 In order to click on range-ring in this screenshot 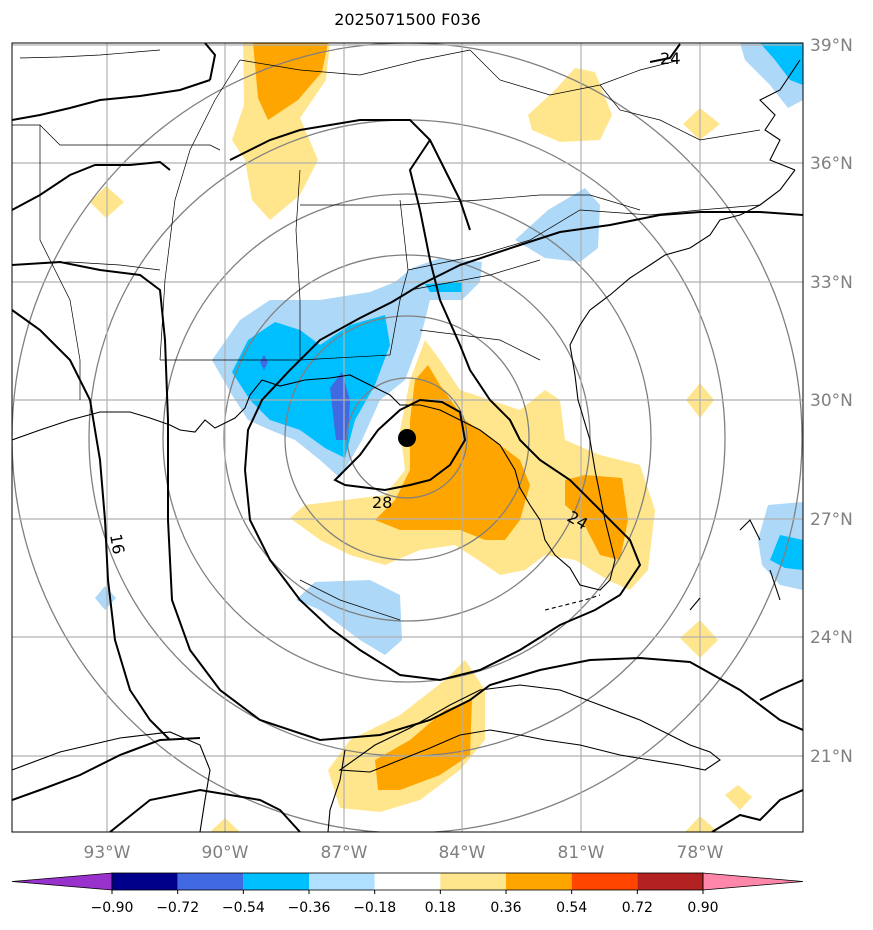, I will do `click(407, 438)`.